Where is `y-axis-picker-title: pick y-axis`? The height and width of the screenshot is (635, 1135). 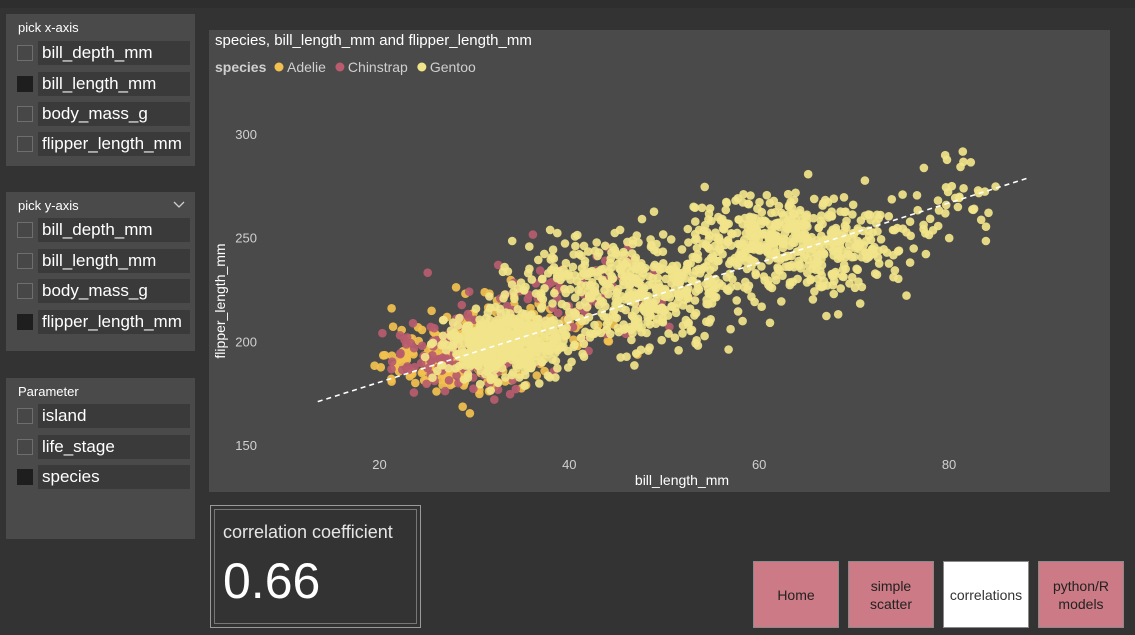
y-axis-picker-title: pick y-axis is located at coordinates (48, 205).